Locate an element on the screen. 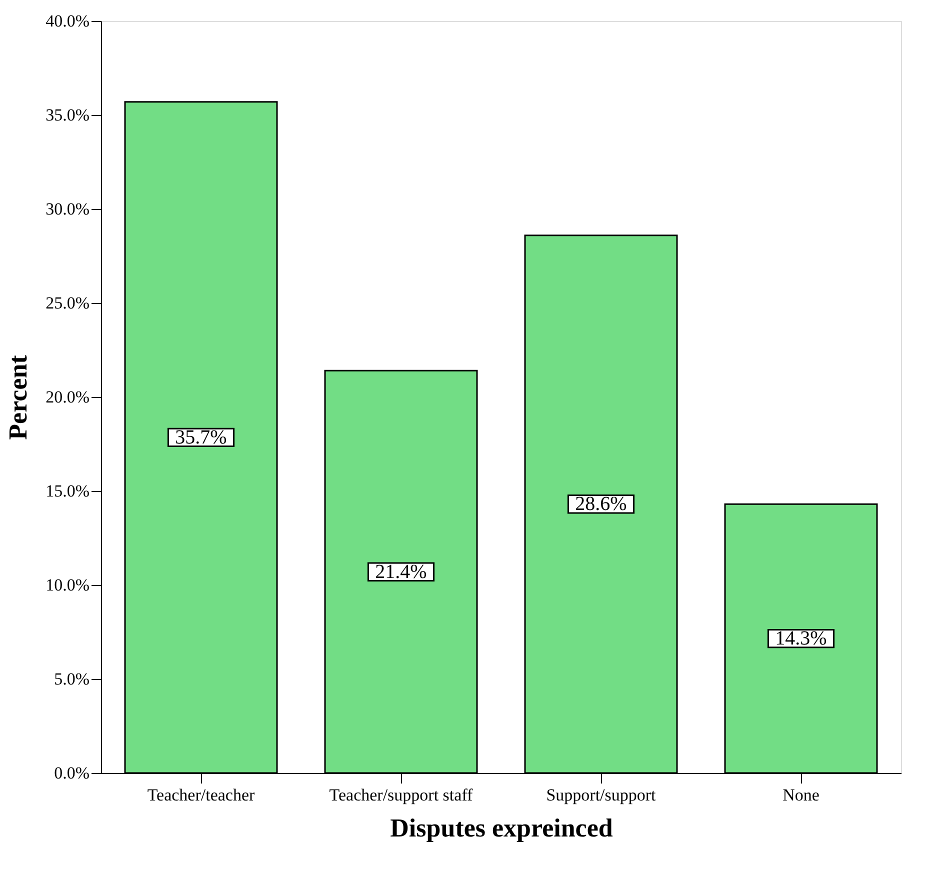 The height and width of the screenshot is (869, 925). x-tick-label: None is located at coordinates (801, 795).